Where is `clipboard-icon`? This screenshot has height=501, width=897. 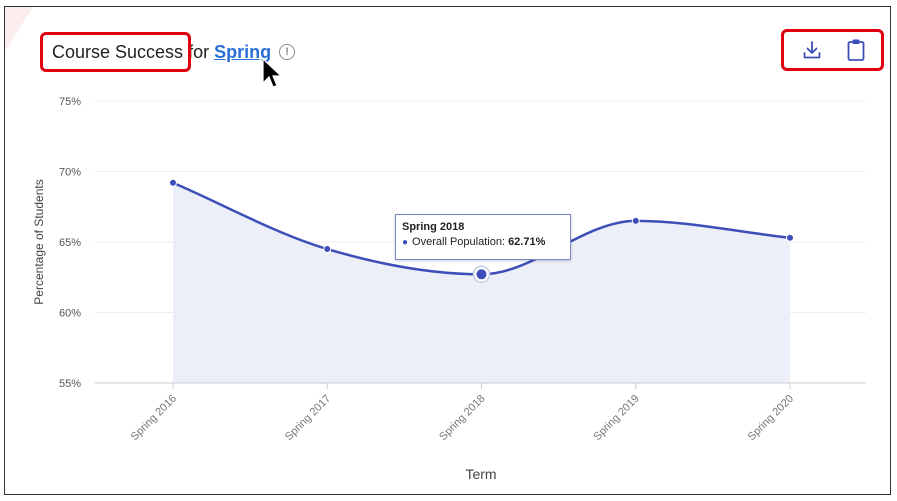 clipboard-icon is located at coordinates (856, 50).